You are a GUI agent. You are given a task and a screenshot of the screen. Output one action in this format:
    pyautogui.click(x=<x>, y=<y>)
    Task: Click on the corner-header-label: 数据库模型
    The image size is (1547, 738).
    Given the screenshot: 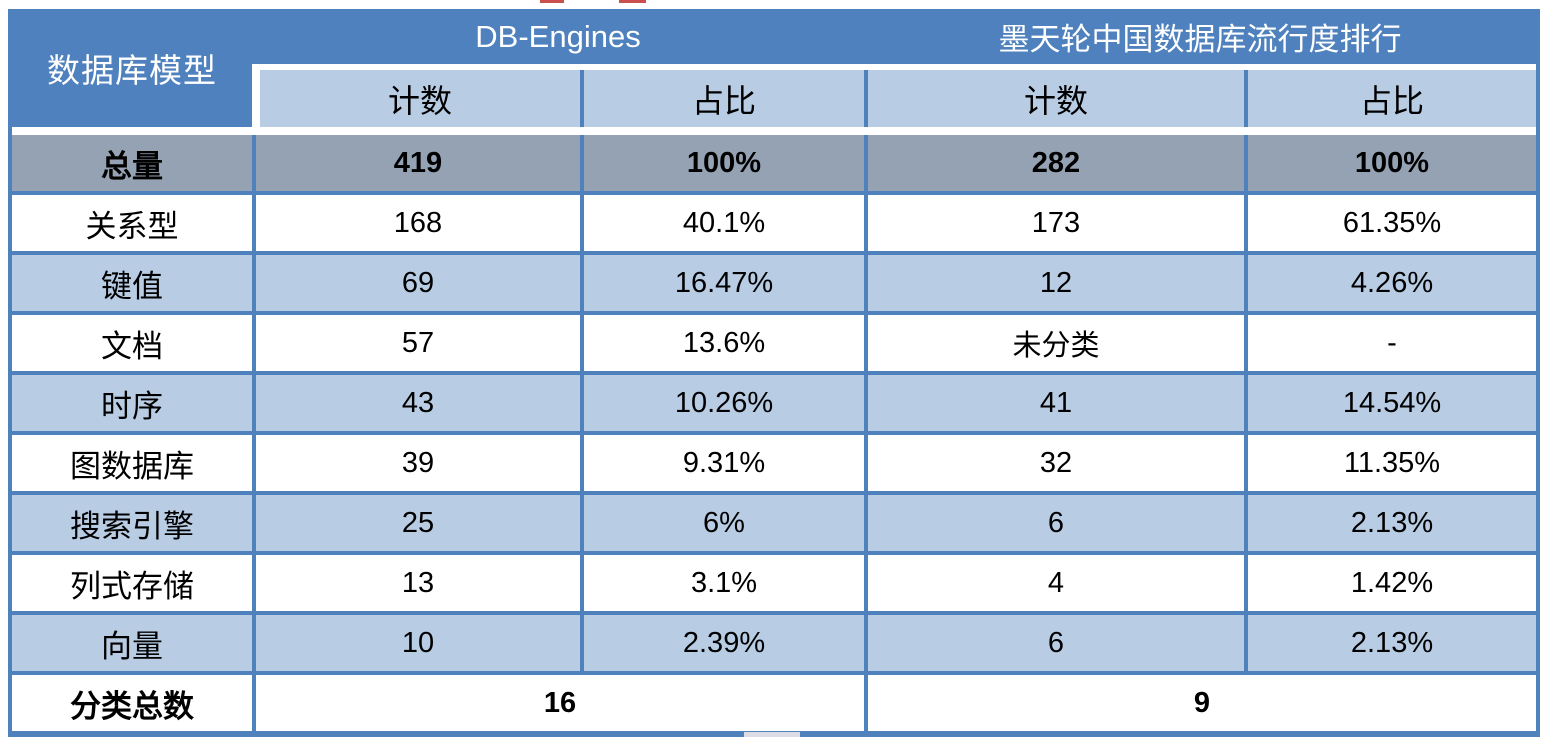 What is the action you would take?
    pyautogui.click(x=132, y=70)
    